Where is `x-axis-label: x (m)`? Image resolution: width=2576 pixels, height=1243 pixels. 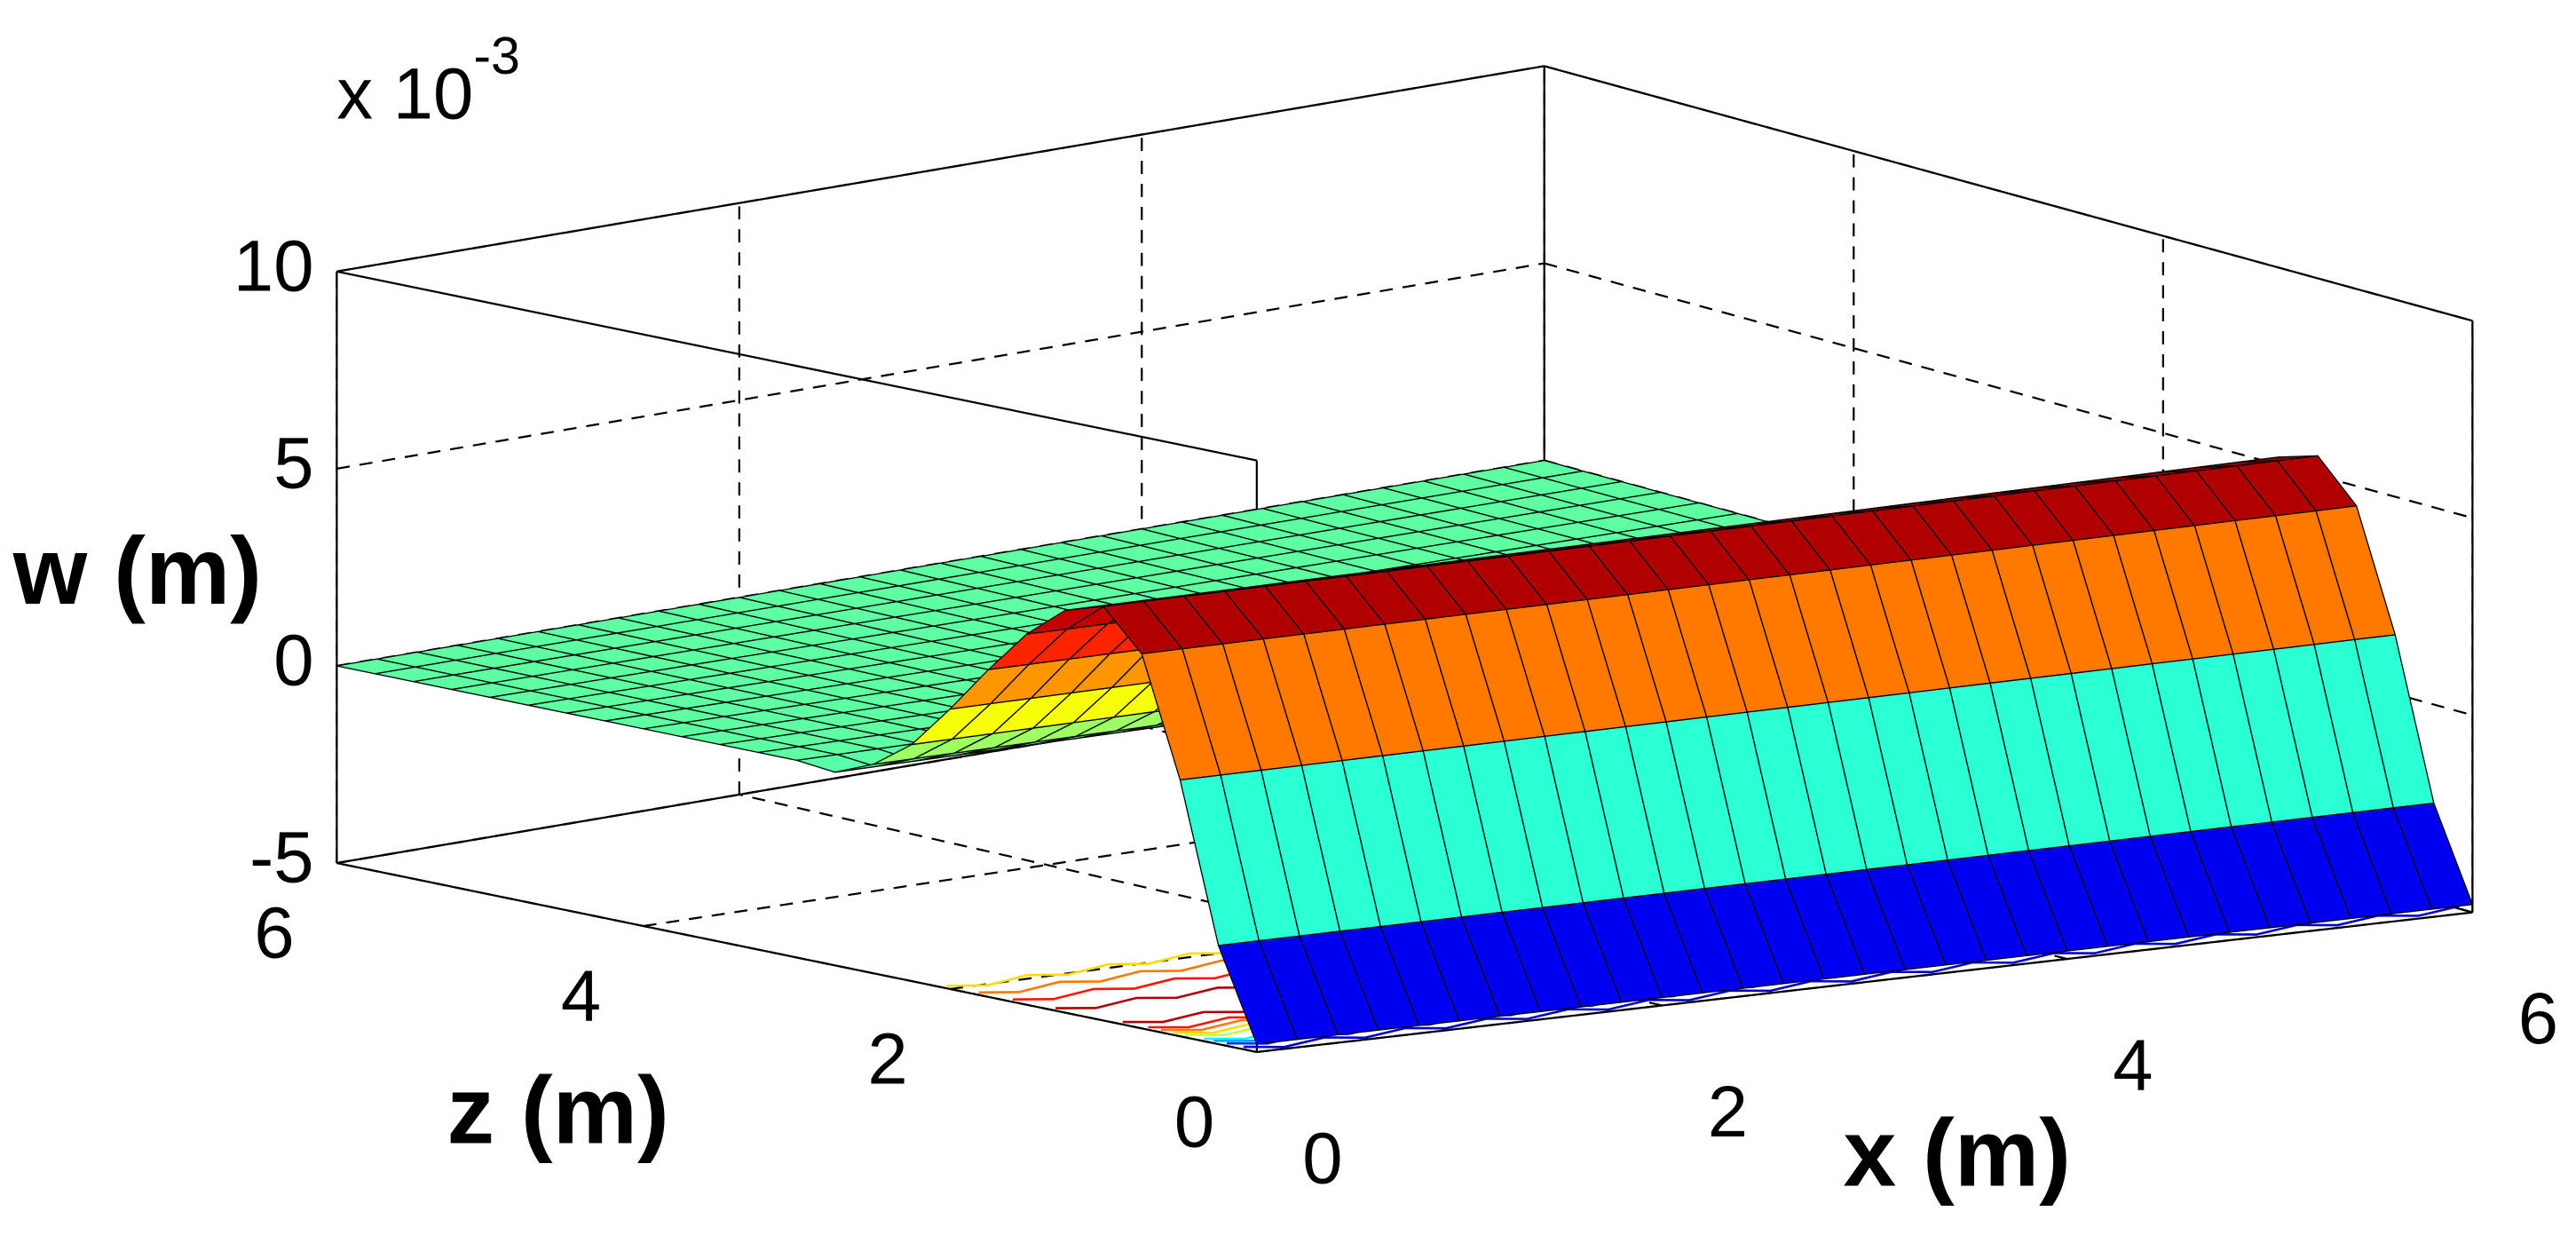
x-axis-label: x (m) is located at coordinates (1957, 1152).